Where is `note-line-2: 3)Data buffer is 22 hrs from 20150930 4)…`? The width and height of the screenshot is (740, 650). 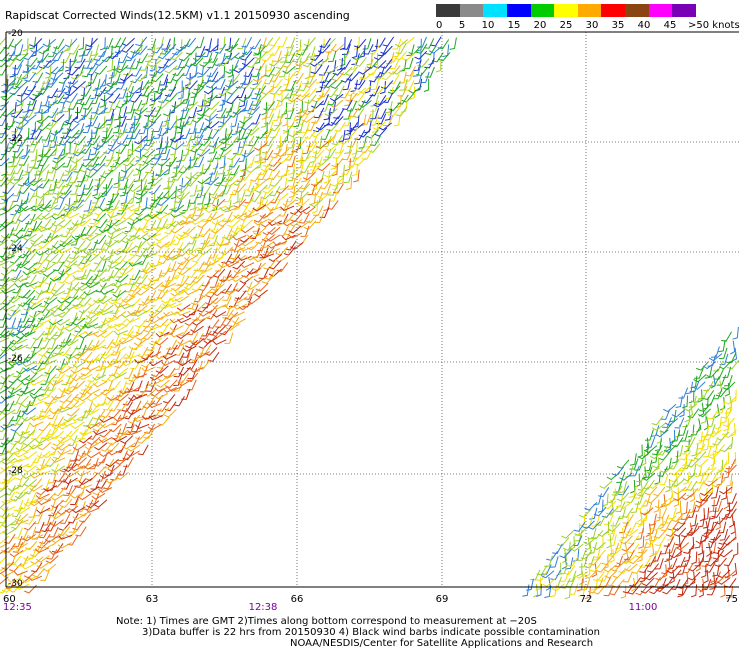 note-line-2: 3)Data buffer is 22 hrs from 20150930 4)… is located at coordinates (371, 632).